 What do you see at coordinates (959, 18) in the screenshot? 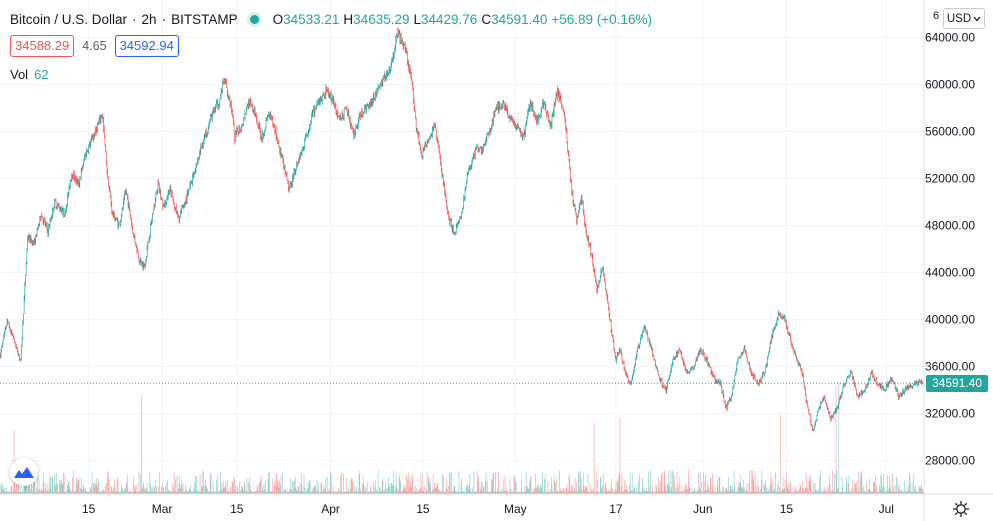
I see `currency-label: USD` at bounding box center [959, 18].